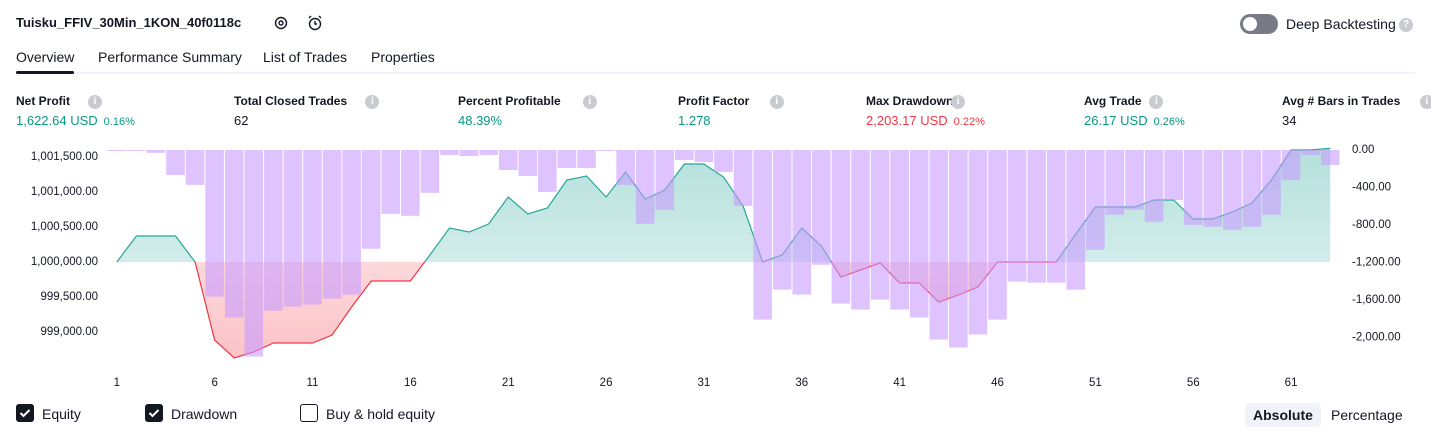 This screenshot has height=438, width=1431. Describe the element at coordinates (57, 120) in the screenshot. I see `metric-number: 1,622.64 USD` at that location.